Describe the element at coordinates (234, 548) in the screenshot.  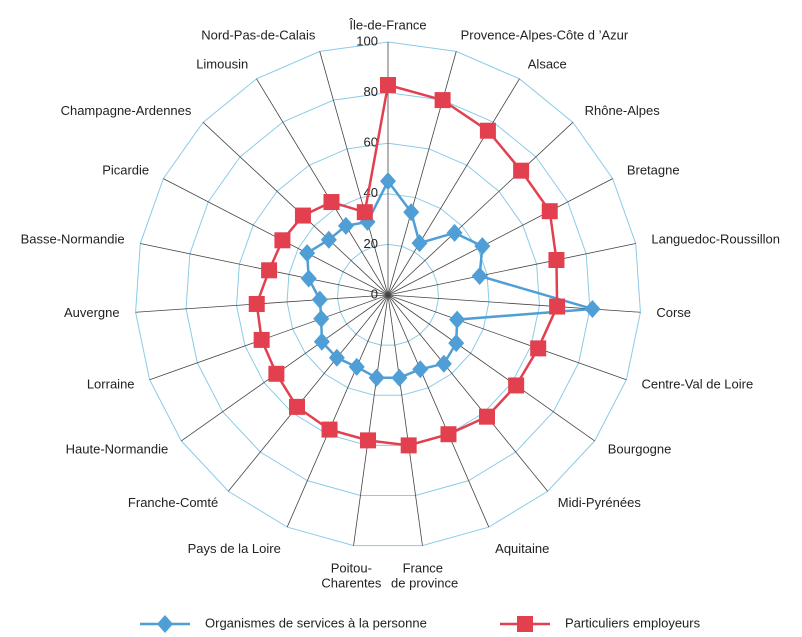
I see `category-label: Pays de la Loire` at that location.